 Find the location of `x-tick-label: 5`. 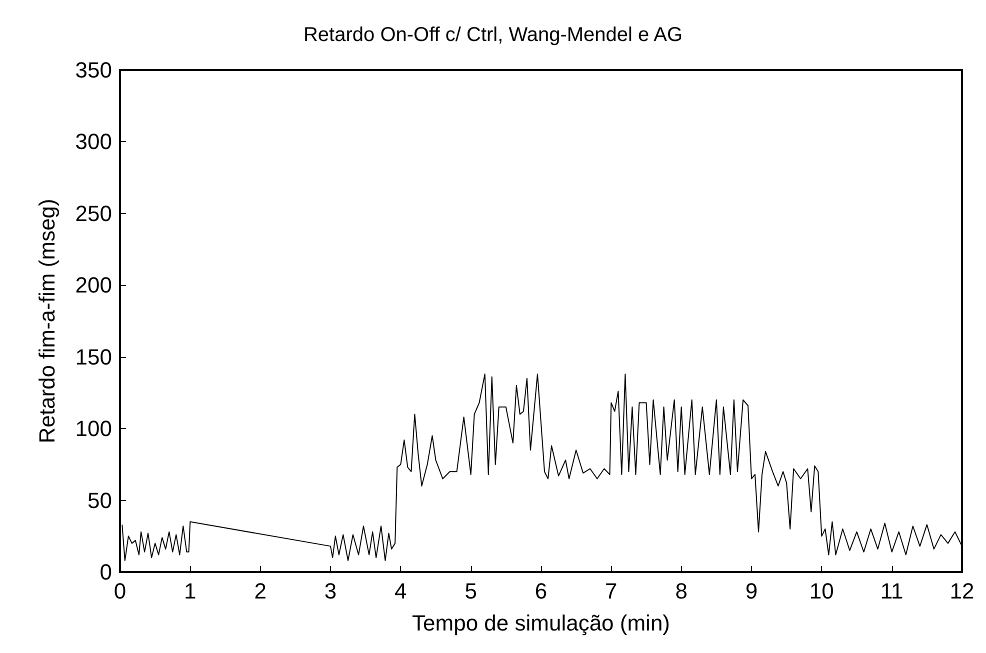

x-tick-label: 5 is located at coordinates (470, 591).